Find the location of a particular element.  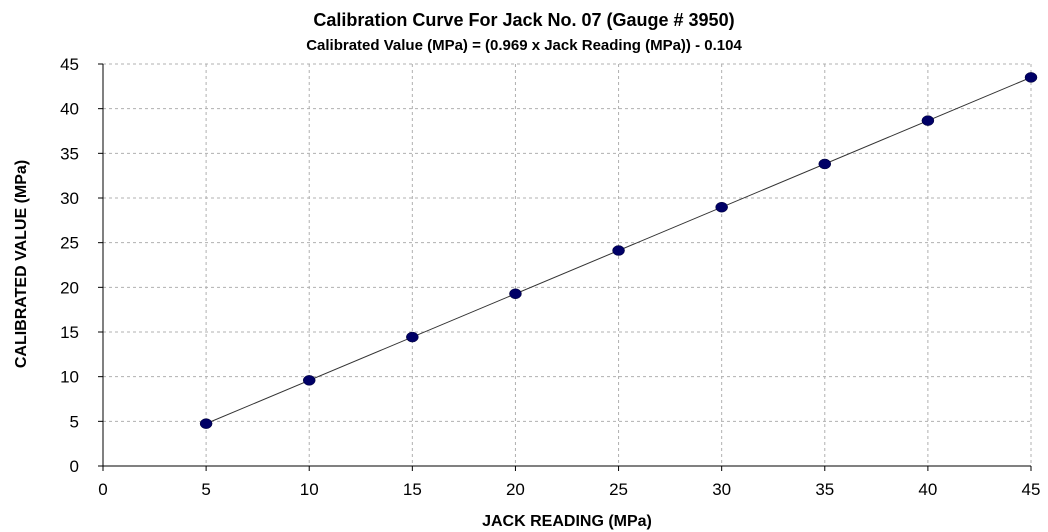

y-tick-label-5: 25 is located at coordinates (69, 243).